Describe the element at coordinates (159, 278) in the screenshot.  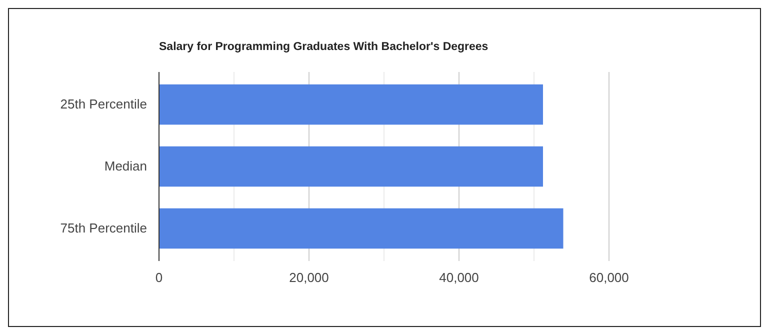
I see `x-tick-label: 0` at that location.